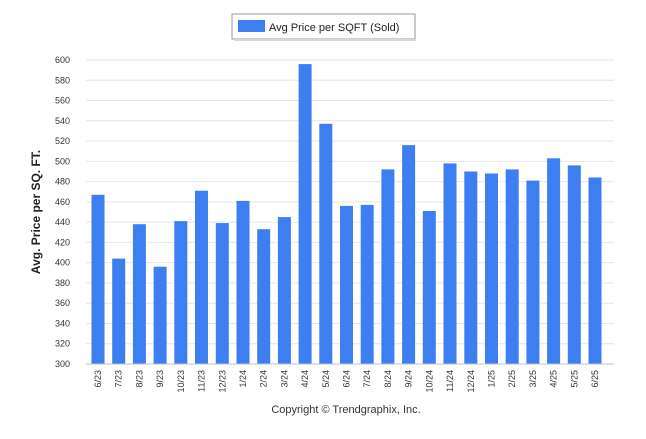 The width and height of the screenshot is (646, 439). I want to click on x-tick-label: 8/24, so click(388, 379).